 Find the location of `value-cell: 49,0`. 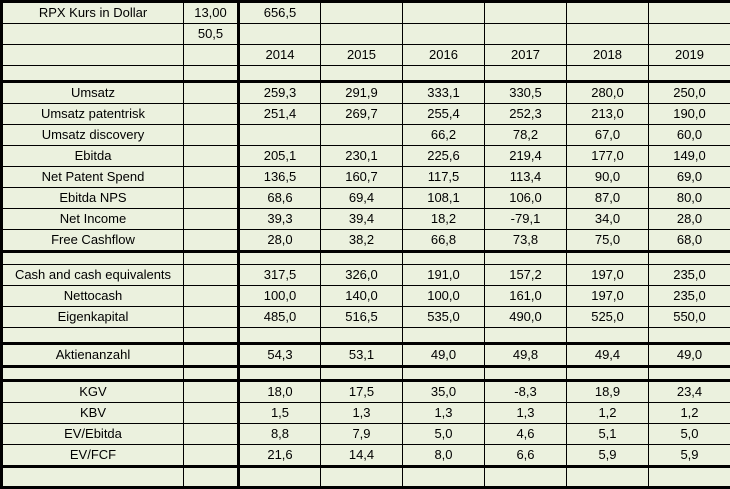

value-cell: 49,0 is located at coordinates (443, 355).